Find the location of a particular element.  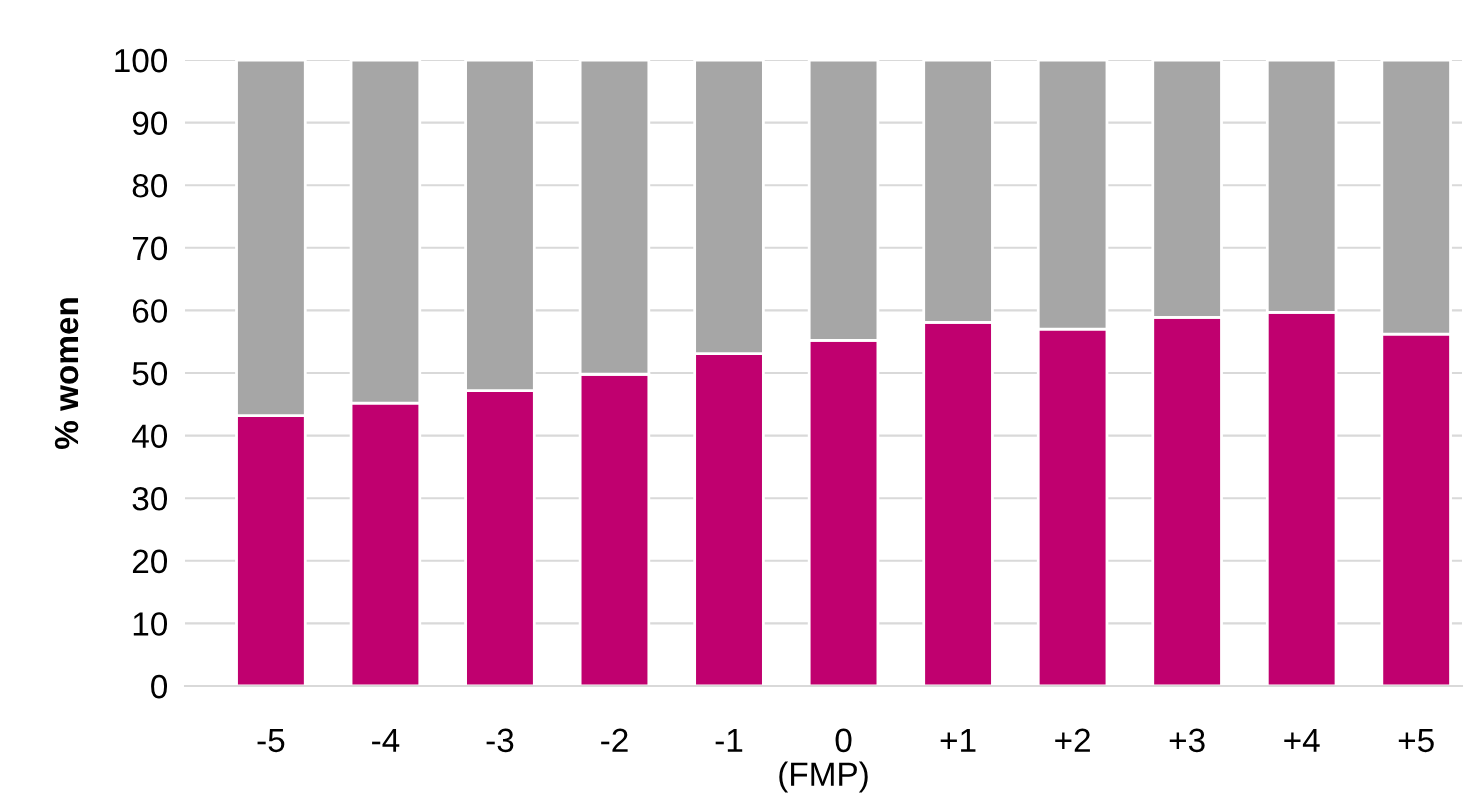

y-tick-label: 40 is located at coordinates (150, 436).